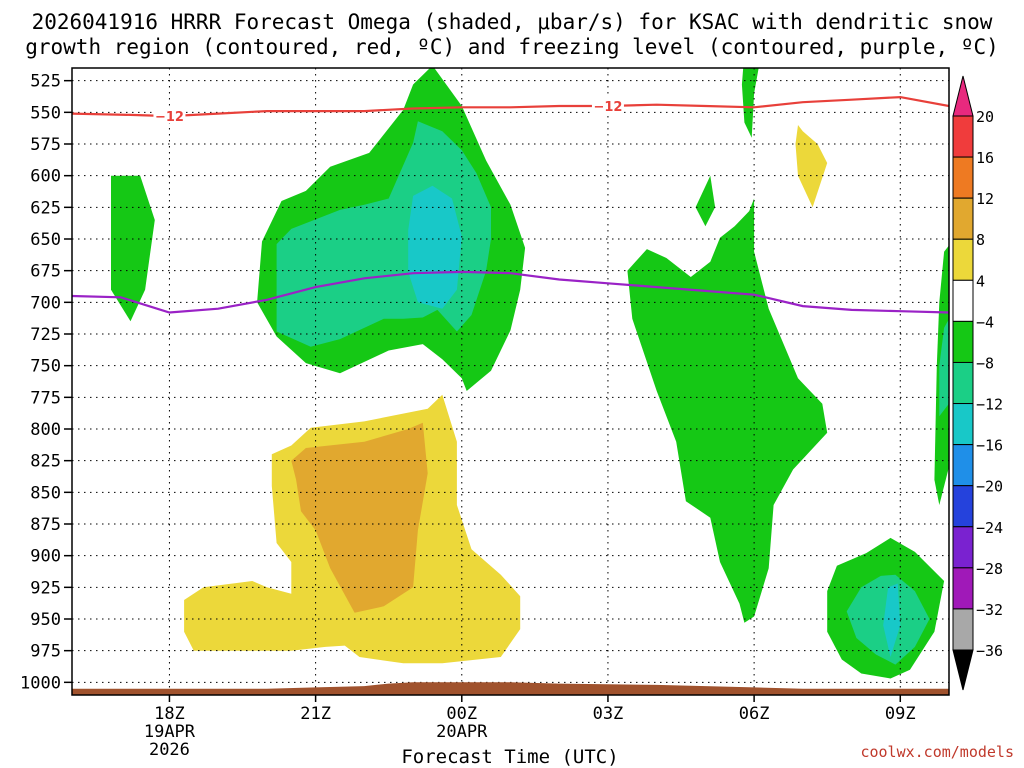 The width and height of the screenshot is (1024, 768). What do you see at coordinates (980, 240) in the screenshot?
I see `colorbar-label-3: 8` at bounding box center [980, 240].